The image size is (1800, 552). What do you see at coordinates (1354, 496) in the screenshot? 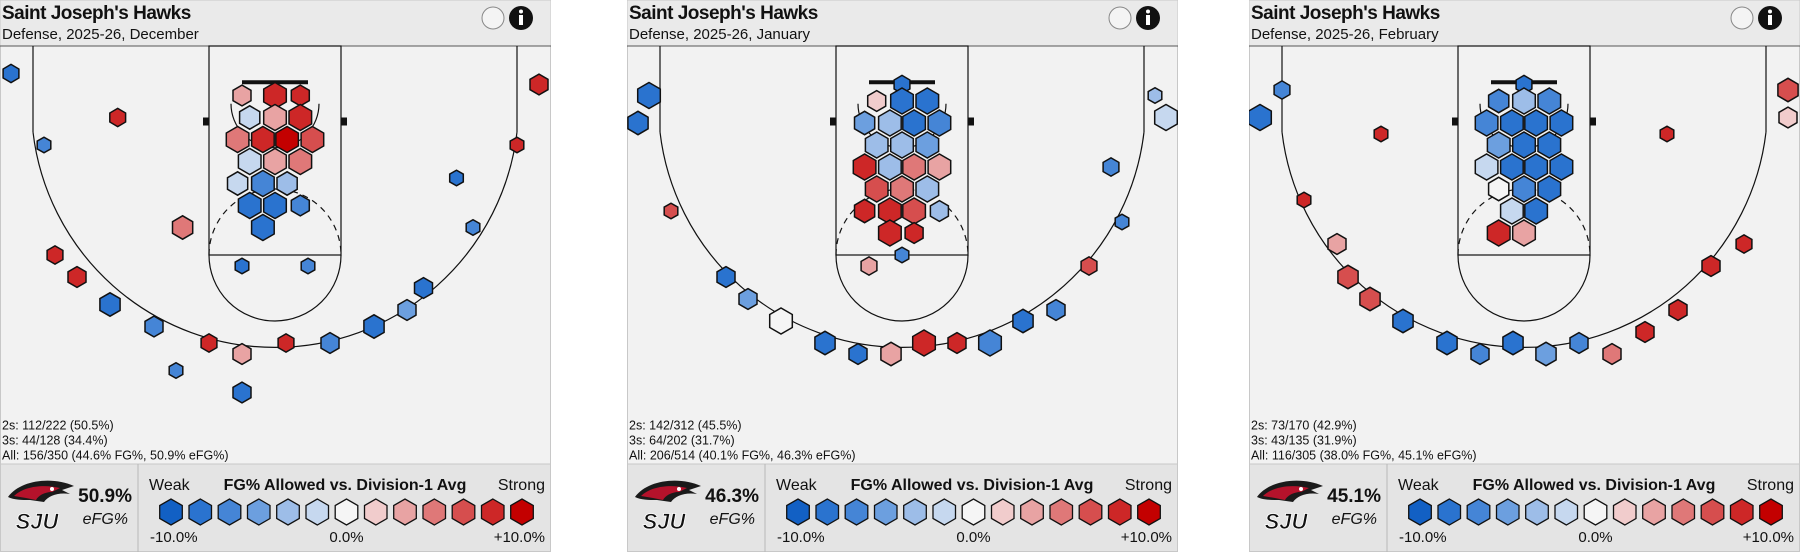
I see `efg-value: 45.1%` at bounding box center [1354, 496].